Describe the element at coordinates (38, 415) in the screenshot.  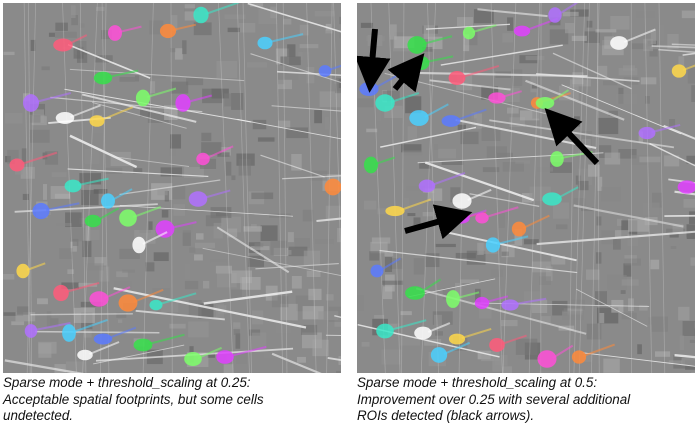
I see `left-caption-line: undetected.` at that location.